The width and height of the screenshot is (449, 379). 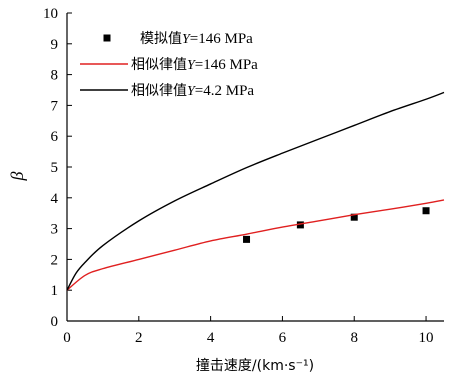 I want to click on x-tick-label: 6, so click(x=283, y=338).